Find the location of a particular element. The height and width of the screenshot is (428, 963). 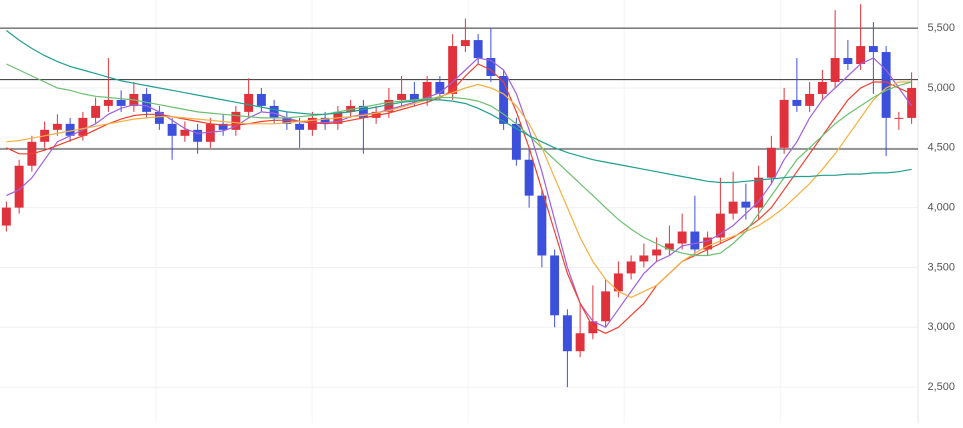

y-tick-label: 2,500 is located at coordinates (941, 387).